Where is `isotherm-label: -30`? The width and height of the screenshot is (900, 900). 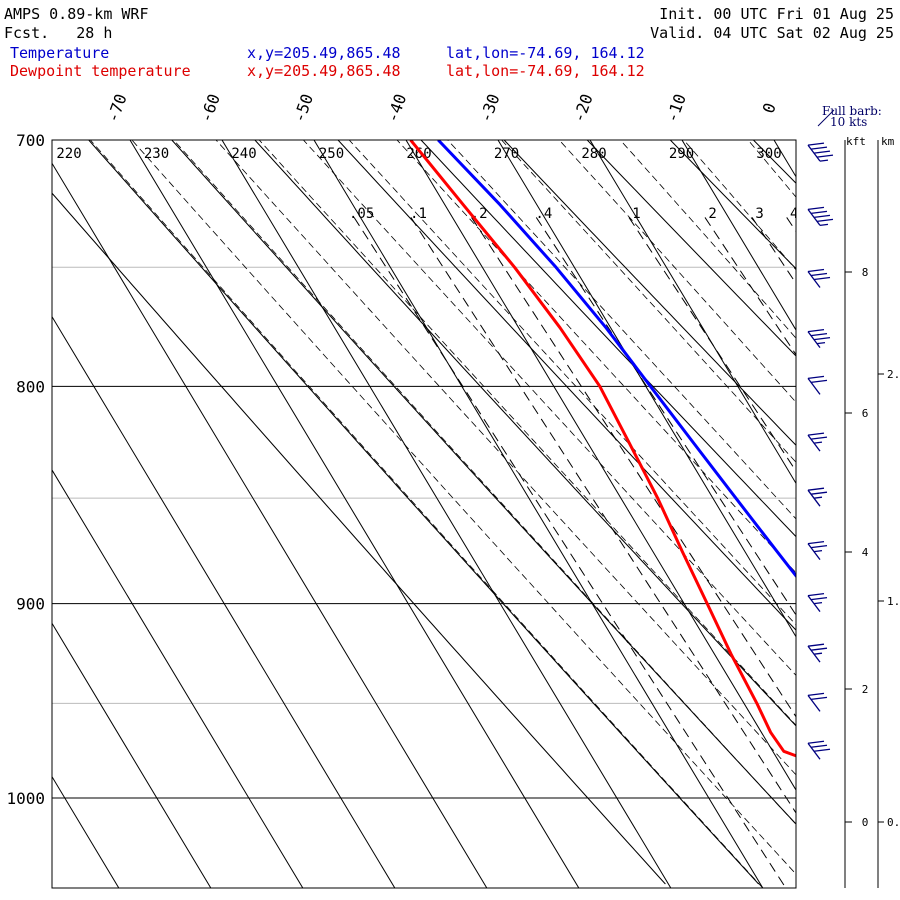 isotherm-label: -30 is located at coordinates (490, 108).